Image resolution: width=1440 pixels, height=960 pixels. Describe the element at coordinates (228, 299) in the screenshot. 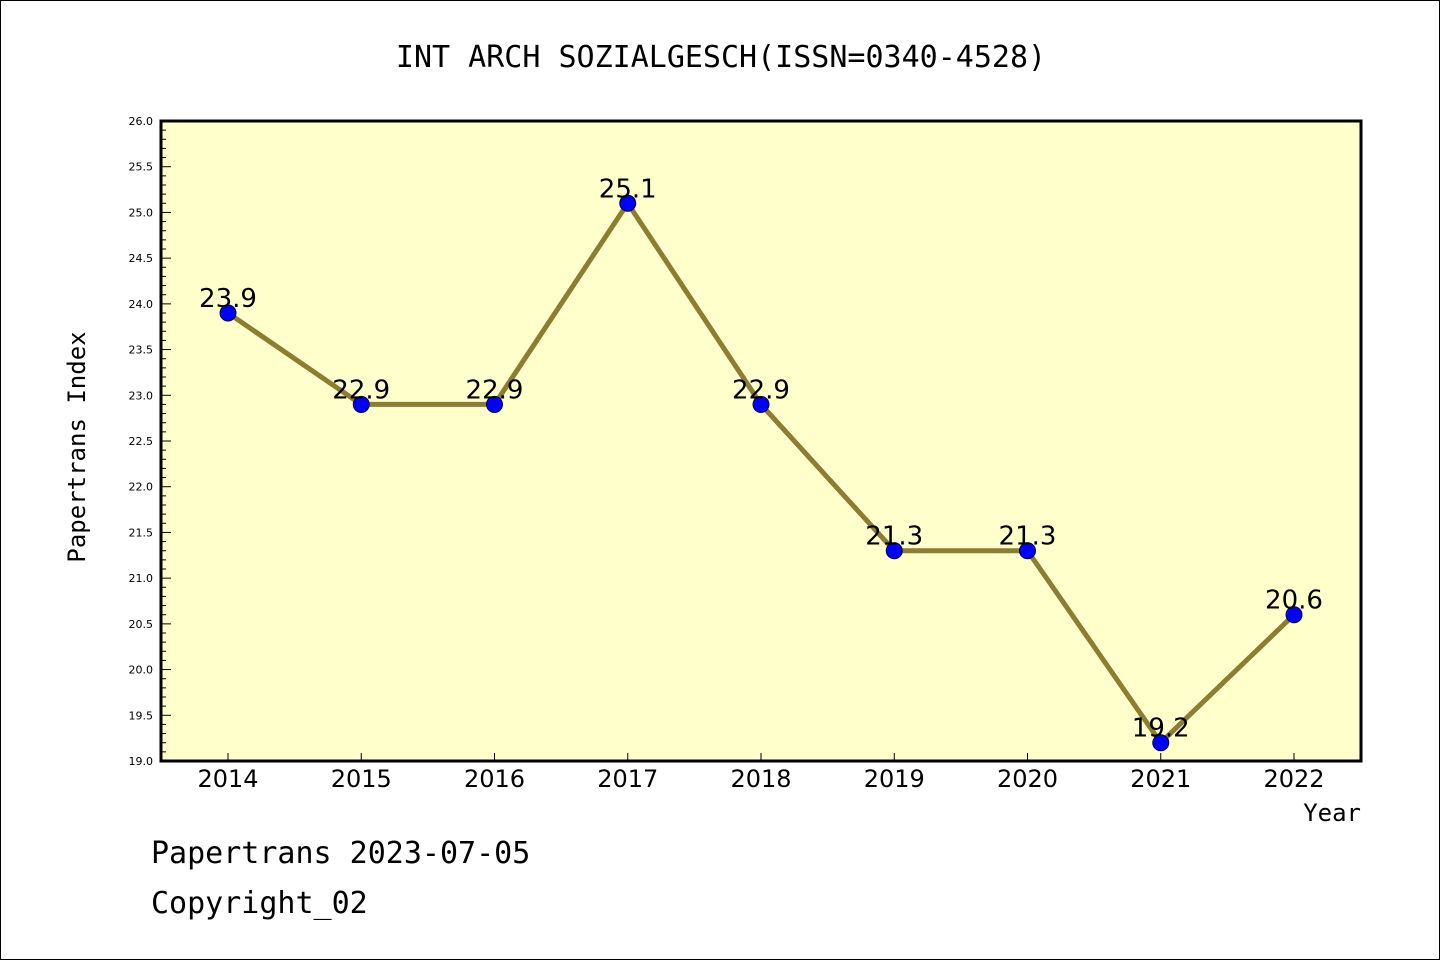

I see `data-label: 23.9` at that location.